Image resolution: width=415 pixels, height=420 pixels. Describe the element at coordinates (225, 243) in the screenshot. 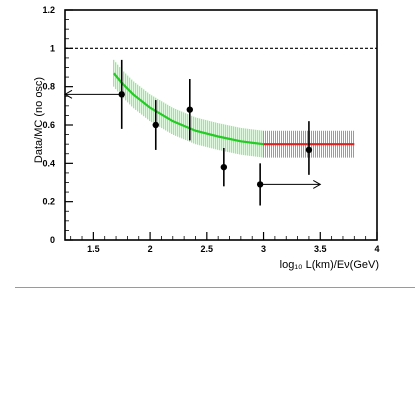

I see `x-axis-ticks: 1.5 2 2.5 3 3.5 4` at that location.